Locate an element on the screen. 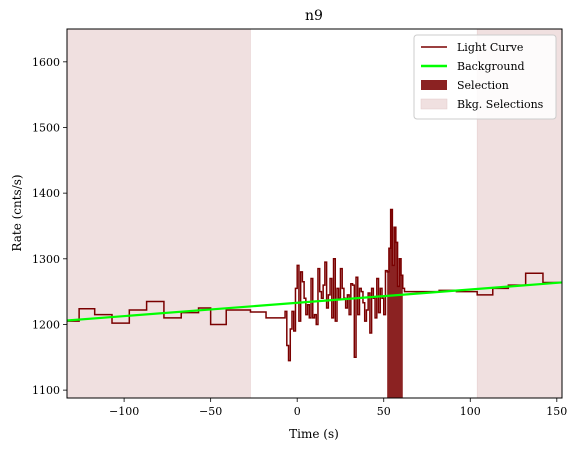  background-fit-line is located at coordinates (314, 301).